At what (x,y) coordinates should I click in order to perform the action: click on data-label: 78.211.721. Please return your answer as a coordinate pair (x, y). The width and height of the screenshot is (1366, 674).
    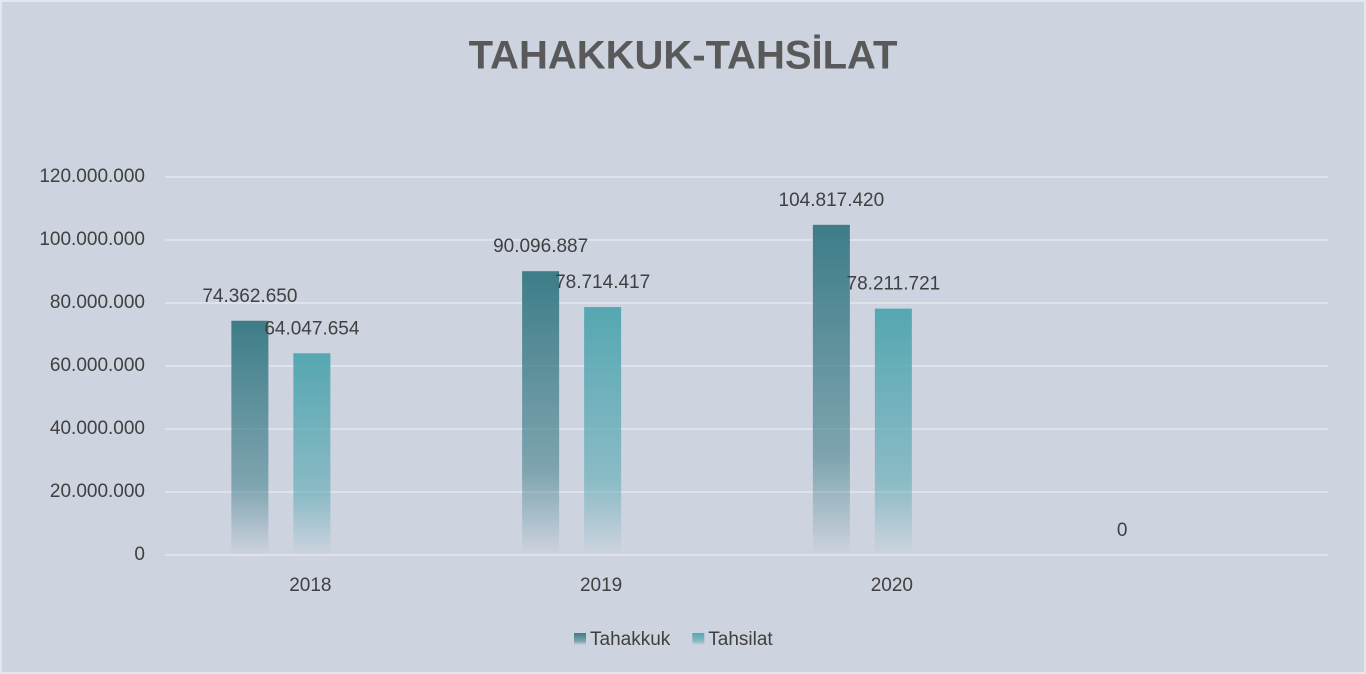
    Looking at the image, I should click on (894, 284).